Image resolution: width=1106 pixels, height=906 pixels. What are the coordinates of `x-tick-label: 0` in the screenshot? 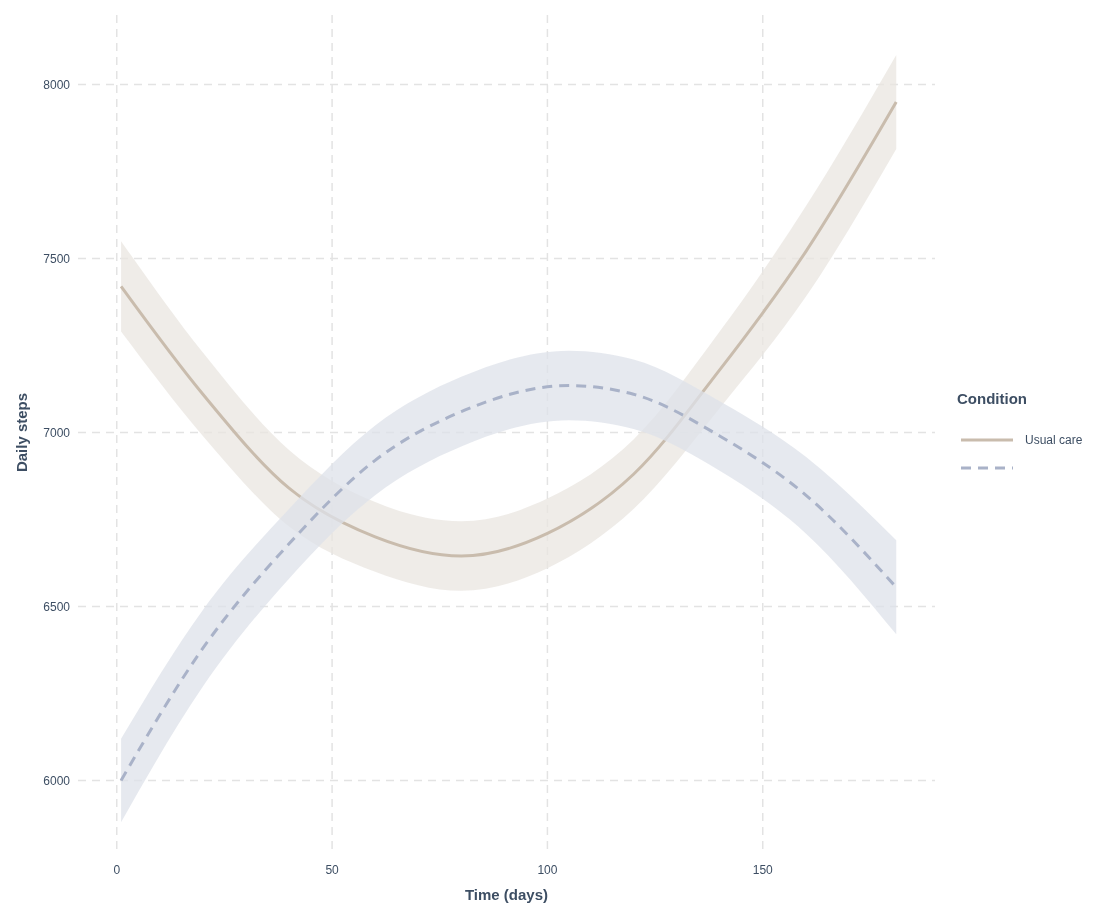 It's located at (117, 870).